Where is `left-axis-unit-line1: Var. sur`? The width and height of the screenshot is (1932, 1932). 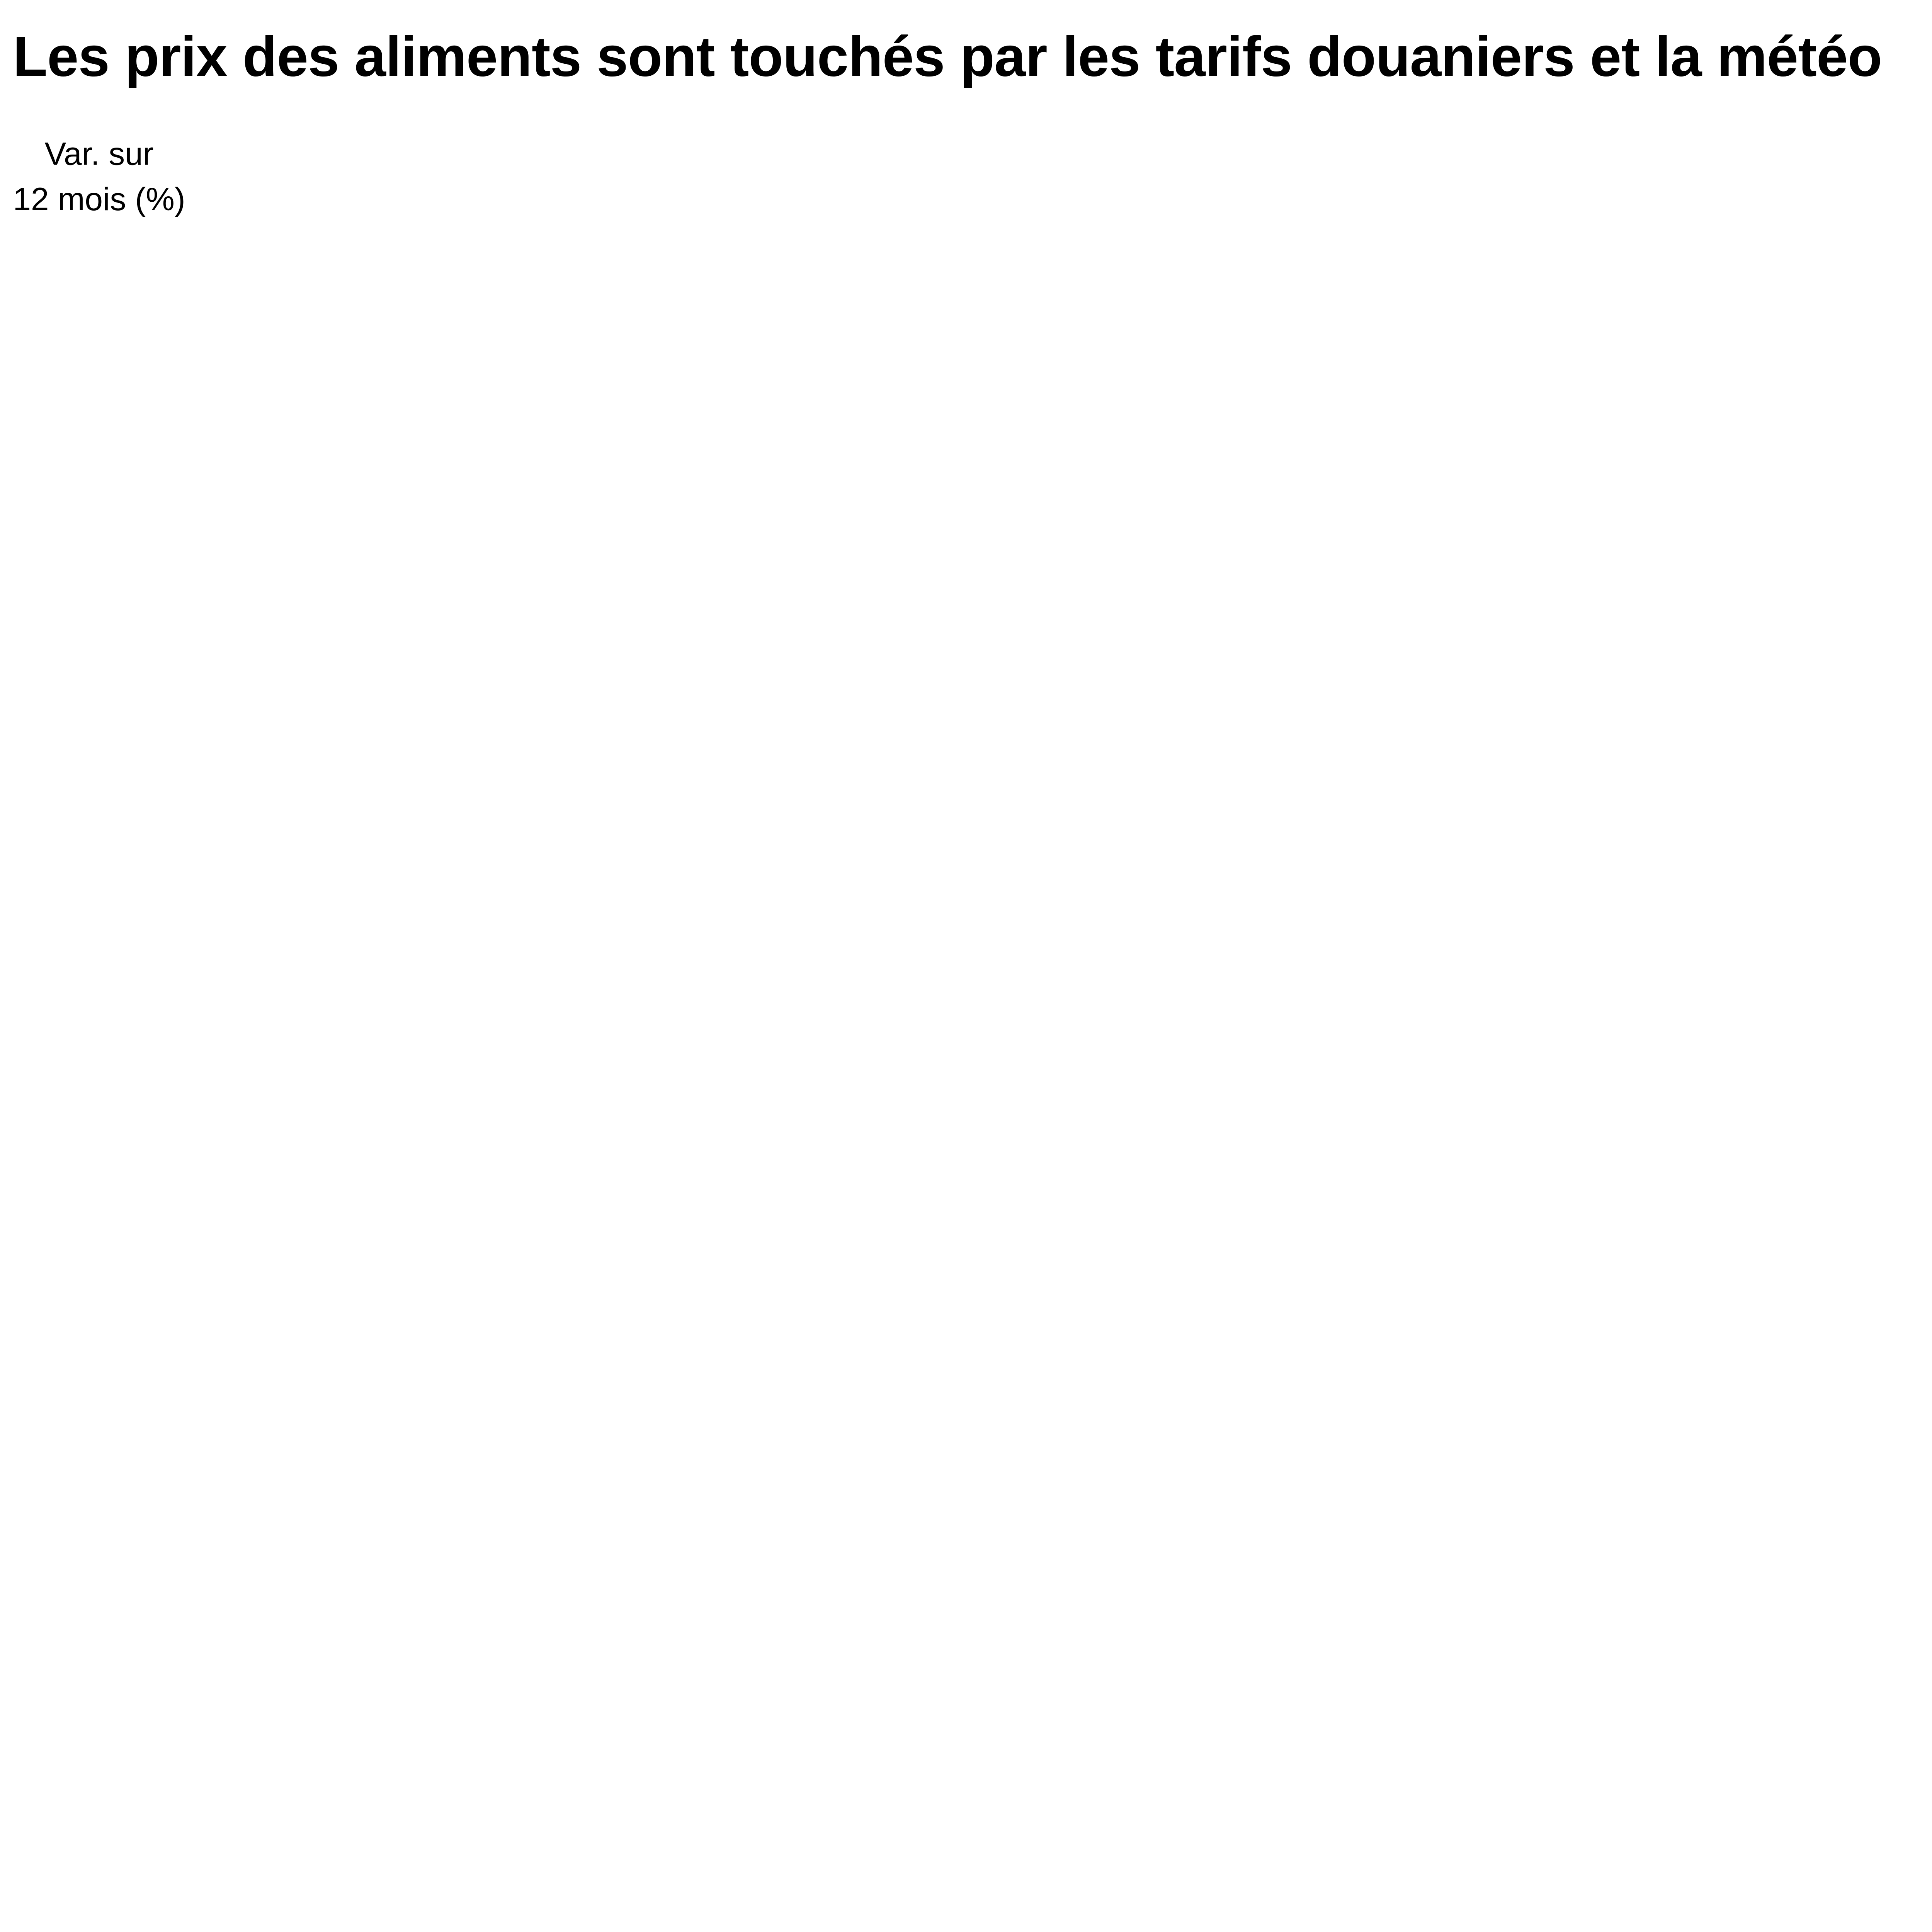 left-axis-unit-line1: Var. sur is located at coordinates (99, 155).